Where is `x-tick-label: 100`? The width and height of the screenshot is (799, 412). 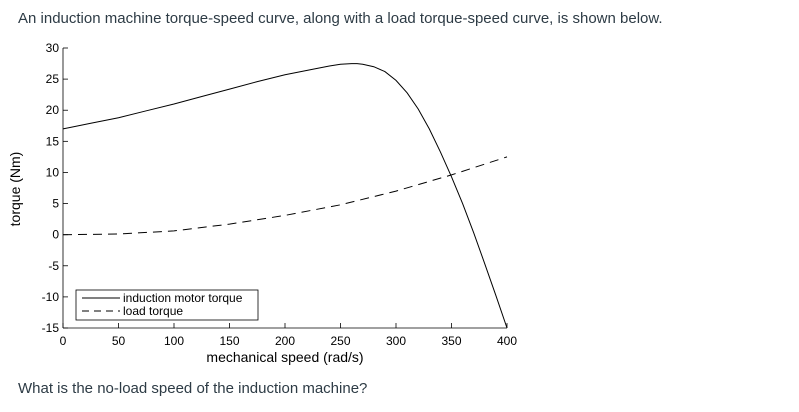 x-tick-label: 100 is located at coordinates (174, 341).